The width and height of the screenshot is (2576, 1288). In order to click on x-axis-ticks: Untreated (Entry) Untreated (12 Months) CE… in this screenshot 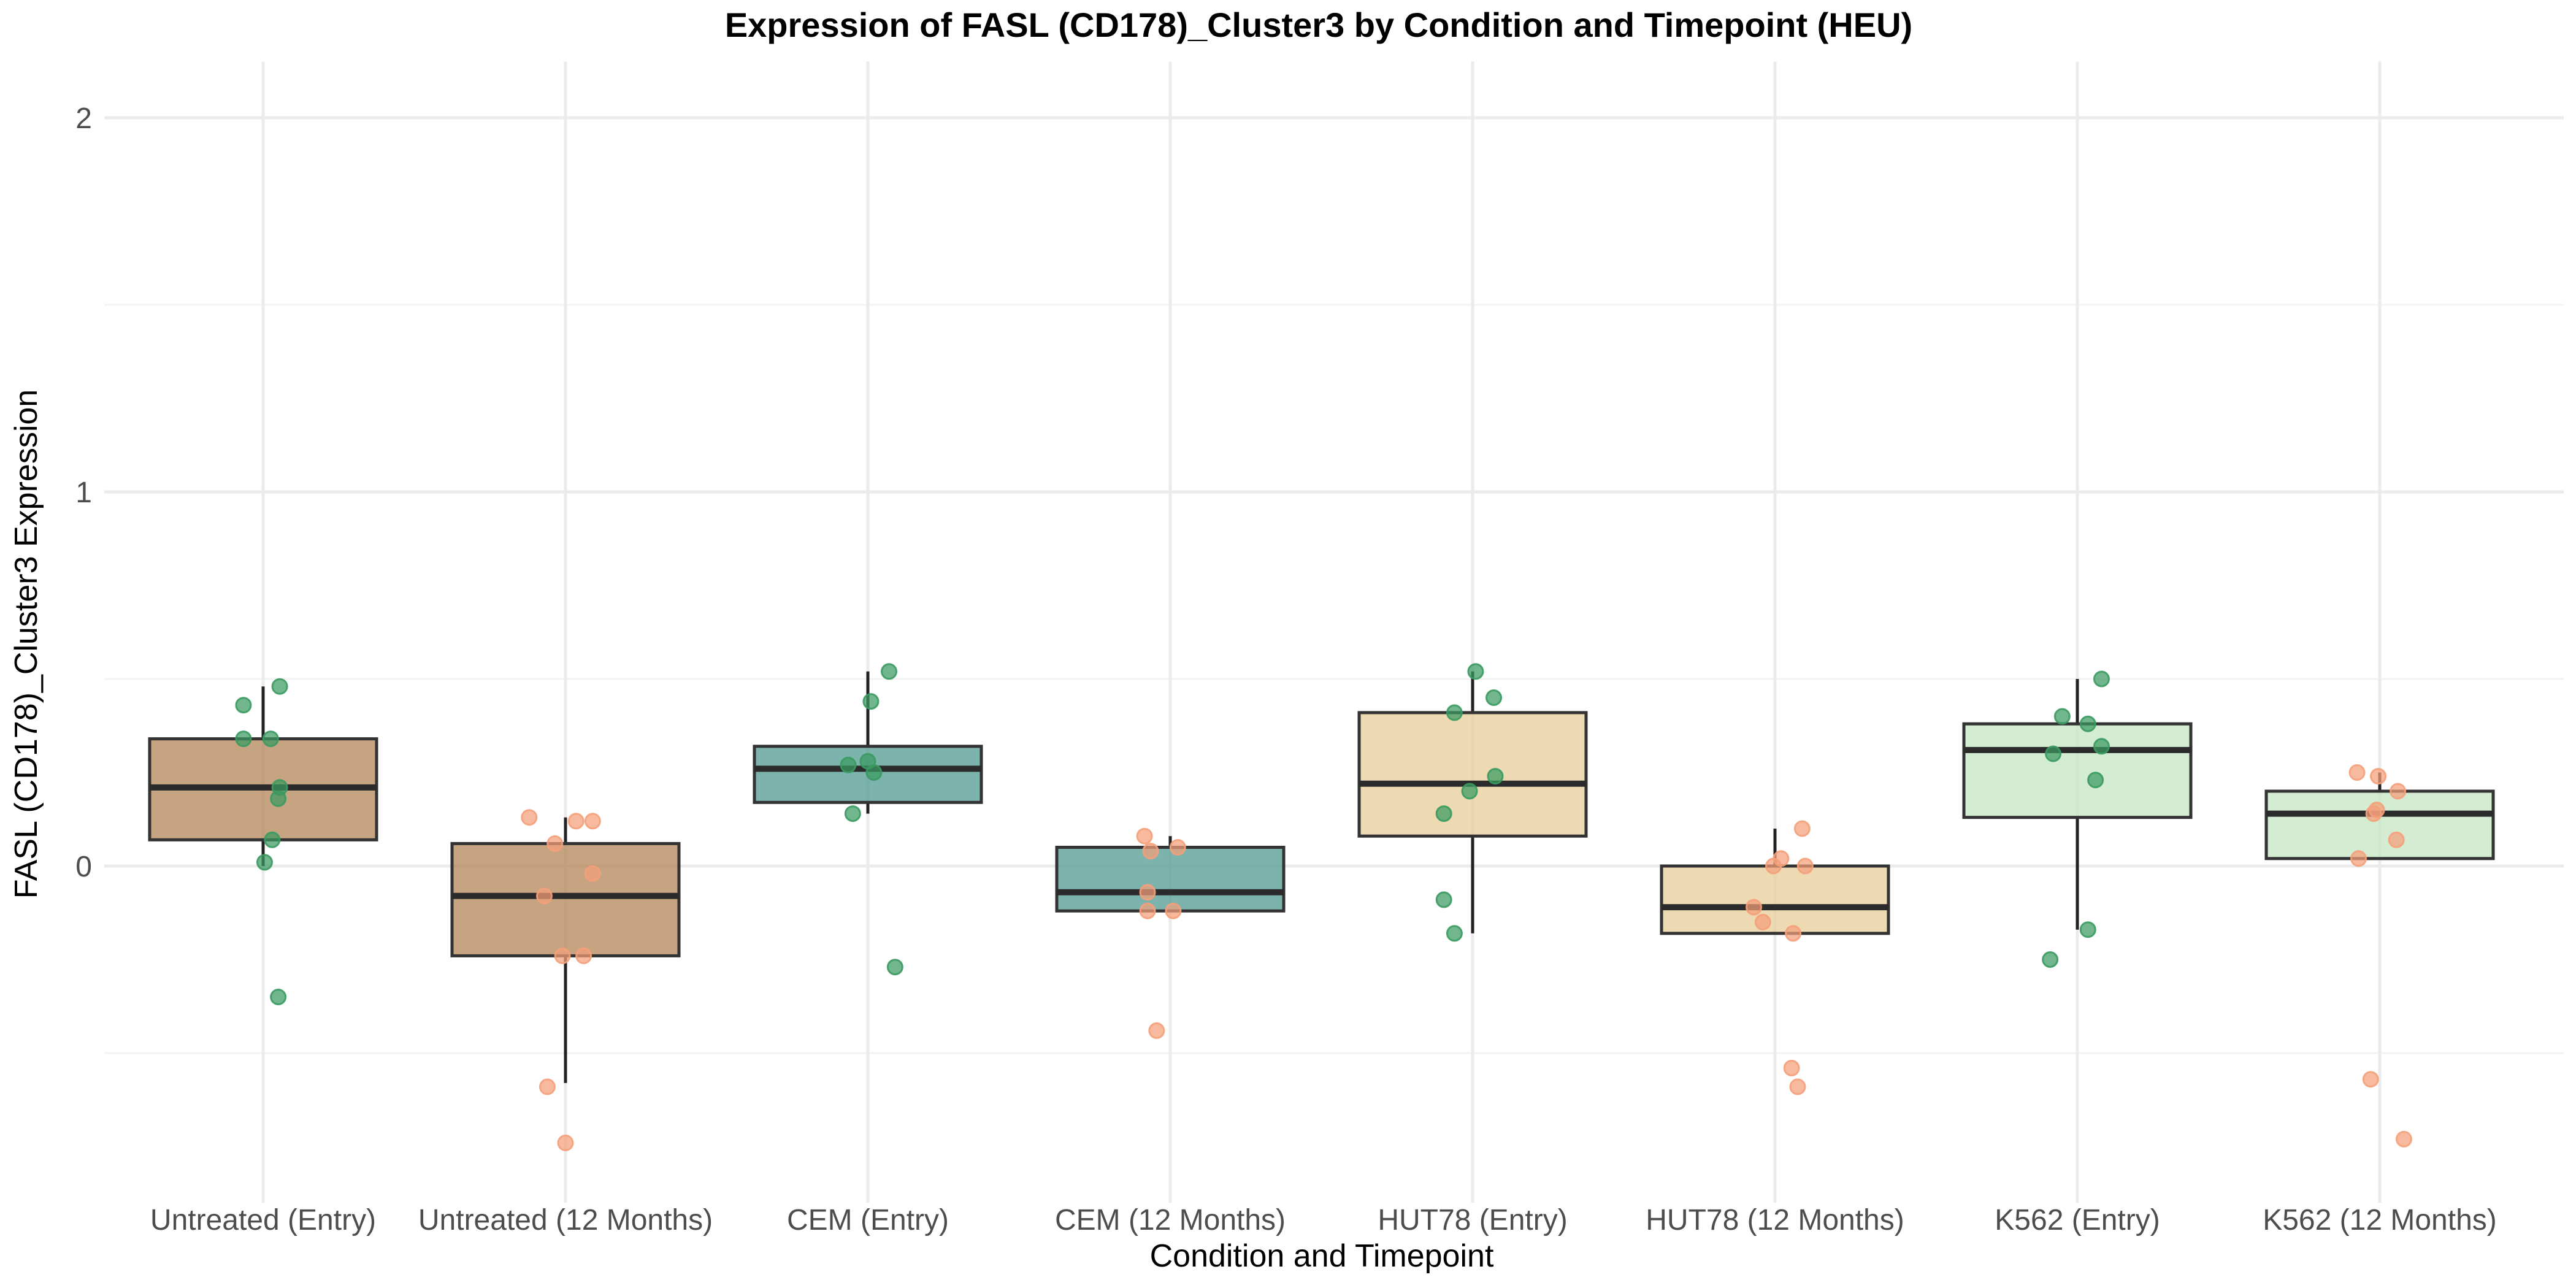, I will do `click(1323, 1220)`.